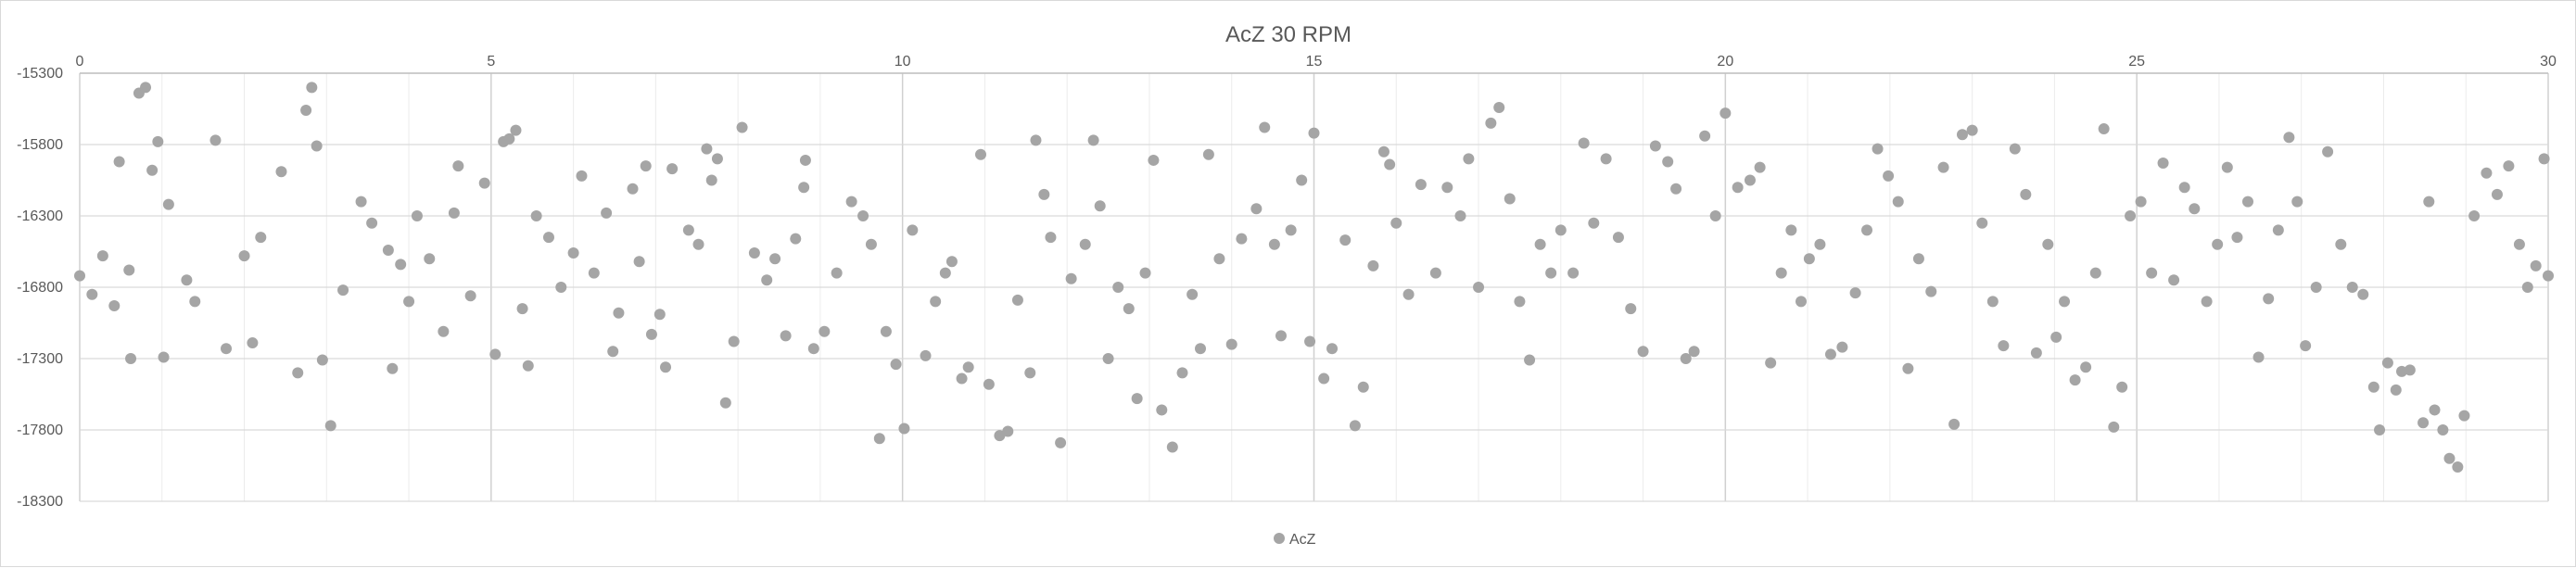  What do you see at coordinates (491, 61) in the screenshot?
I see `x-tick-label: 5` at bounding box center [491, 61].